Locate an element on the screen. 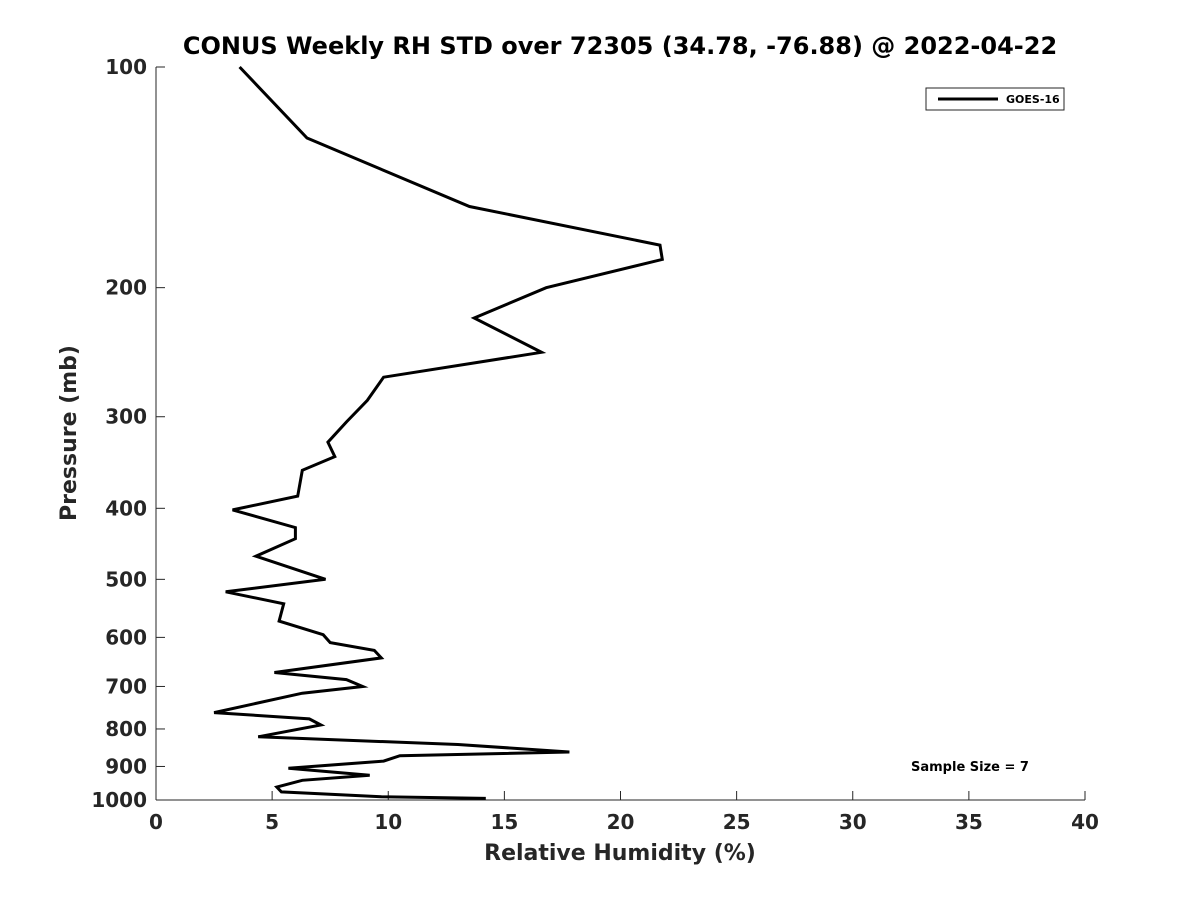 Image resolution: width=1200 pixels, height=900 pixels. y-tick-label: 500 is located at coordinates (126, 579).